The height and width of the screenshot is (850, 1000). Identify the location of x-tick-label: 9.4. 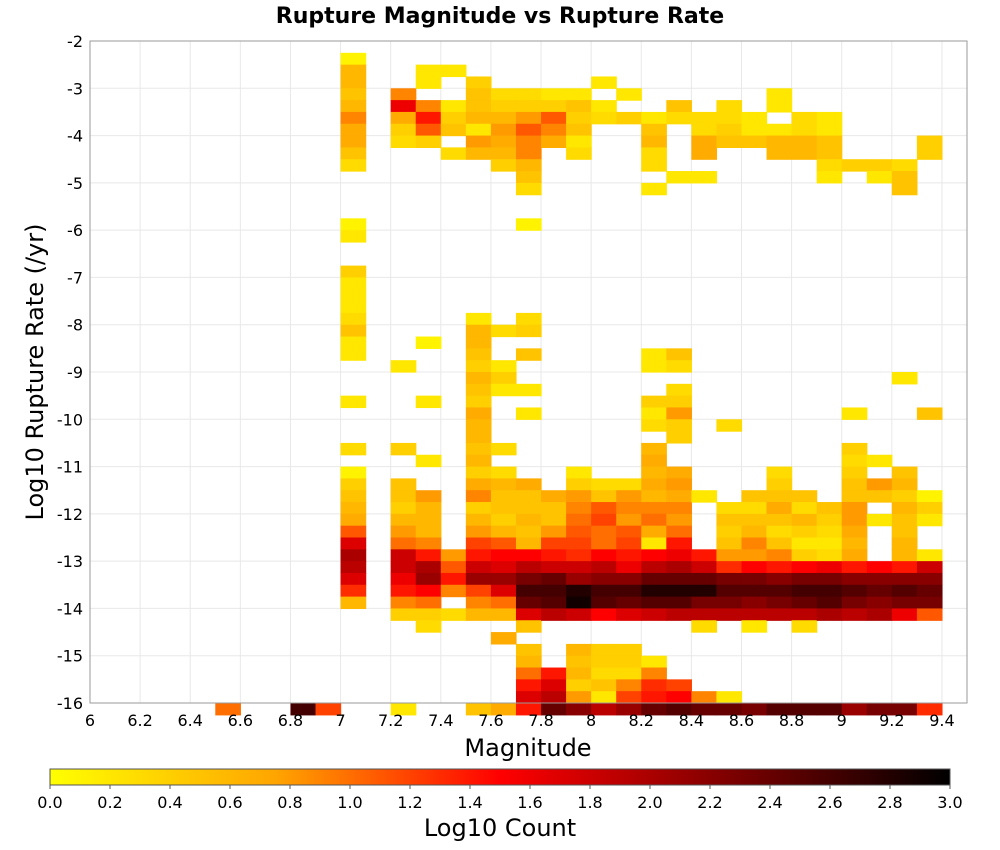
(941, 720).